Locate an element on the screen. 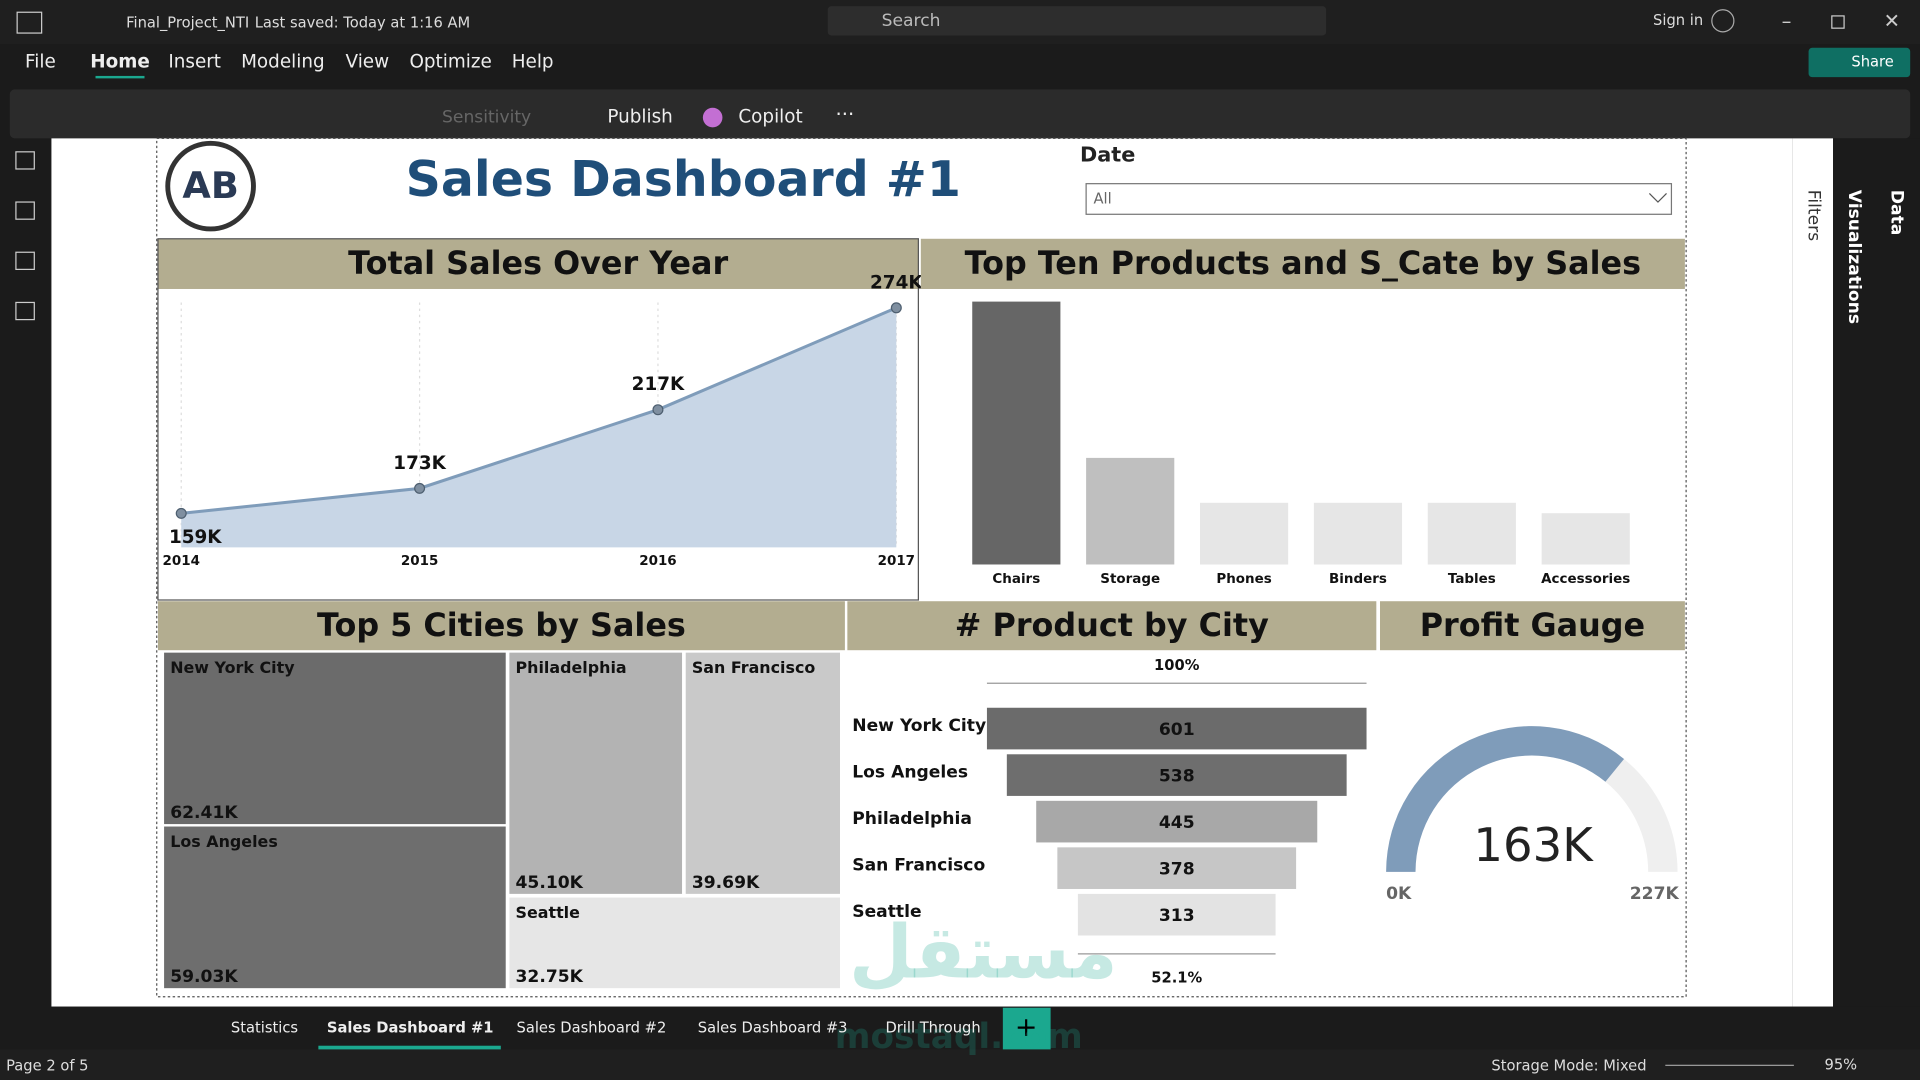  x-tick-label: 2017 is located at coordinates (896, 561).